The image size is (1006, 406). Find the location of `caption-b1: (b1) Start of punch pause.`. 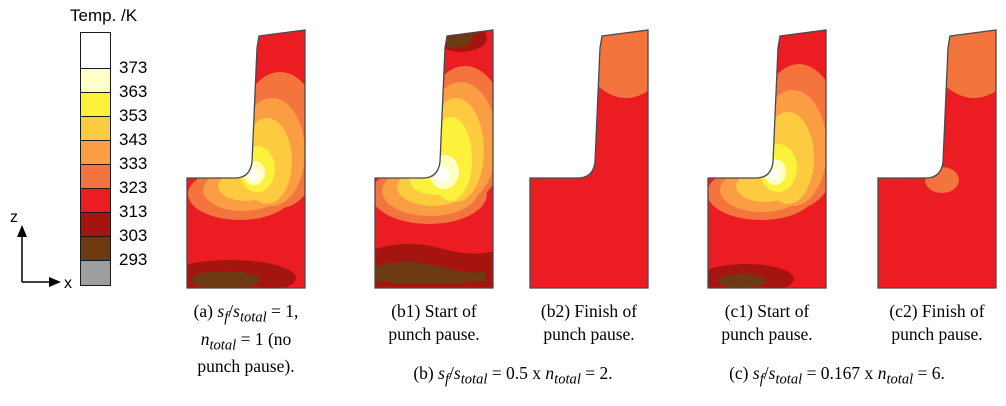

caption-b1: (b1) Start of punch pause. is located at coordinates (434, 323).